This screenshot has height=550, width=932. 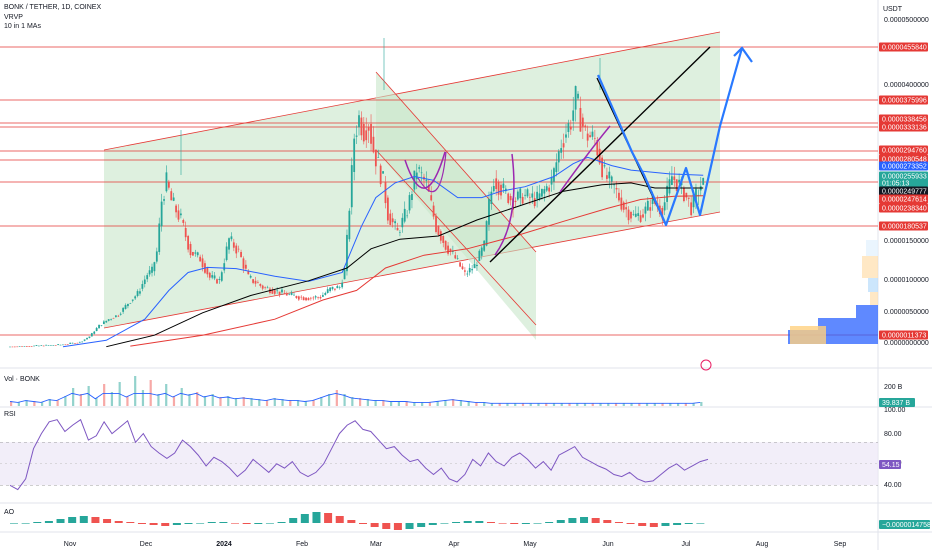 What do you see at coordinates (22, 26) in the screenshot?
I see `indicator-ma-label: 10 in 1 MAs` at bounding box center [22, 26].